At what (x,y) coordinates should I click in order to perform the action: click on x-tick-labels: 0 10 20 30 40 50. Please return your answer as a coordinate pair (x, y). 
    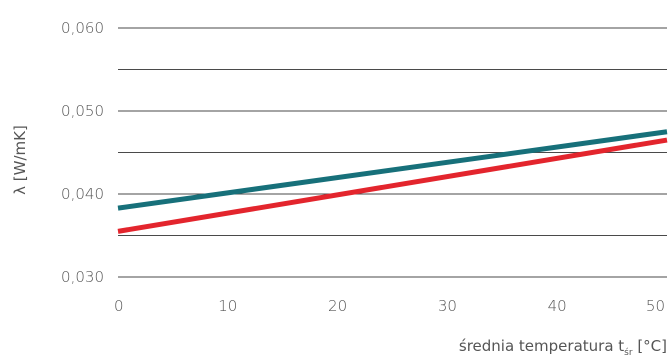
    Looking at the image, I should click on (389, 306).